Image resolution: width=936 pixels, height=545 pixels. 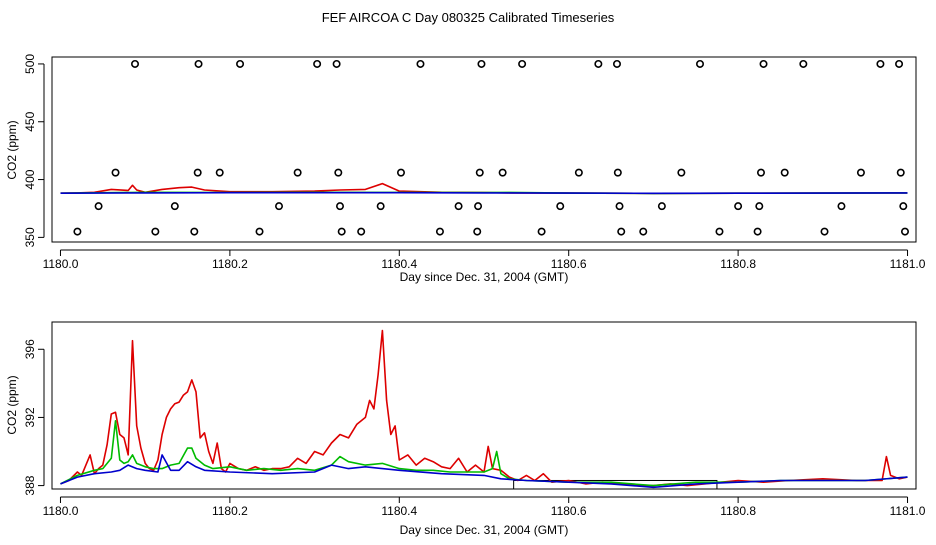 I want to click on top-y-axis-label: CO2 (ppm), so click(x=12, y=149).